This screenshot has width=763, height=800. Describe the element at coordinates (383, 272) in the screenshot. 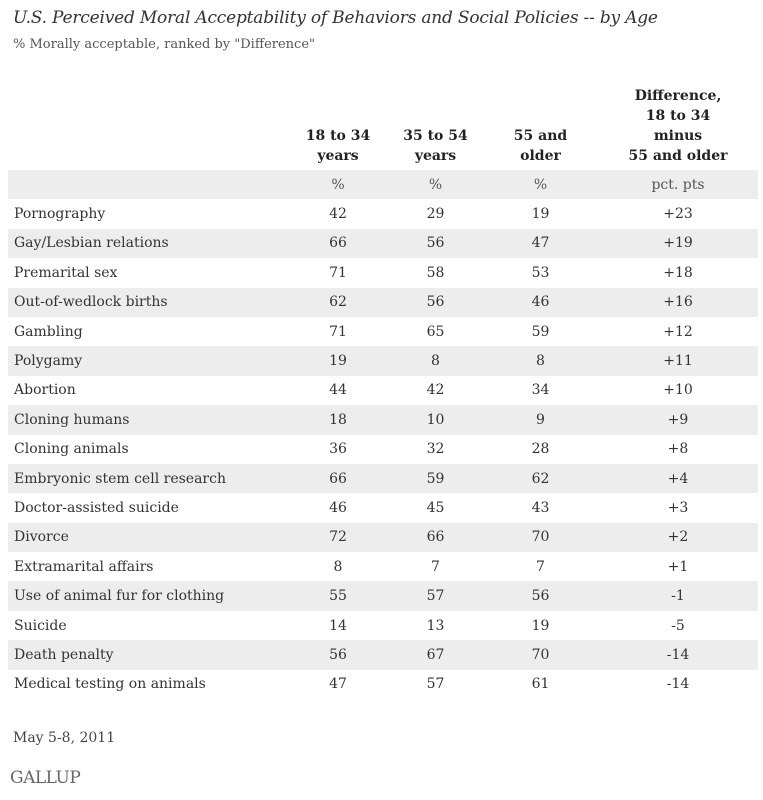

I see `table-row: Premarital sex 71 58 53 +18` at that location.